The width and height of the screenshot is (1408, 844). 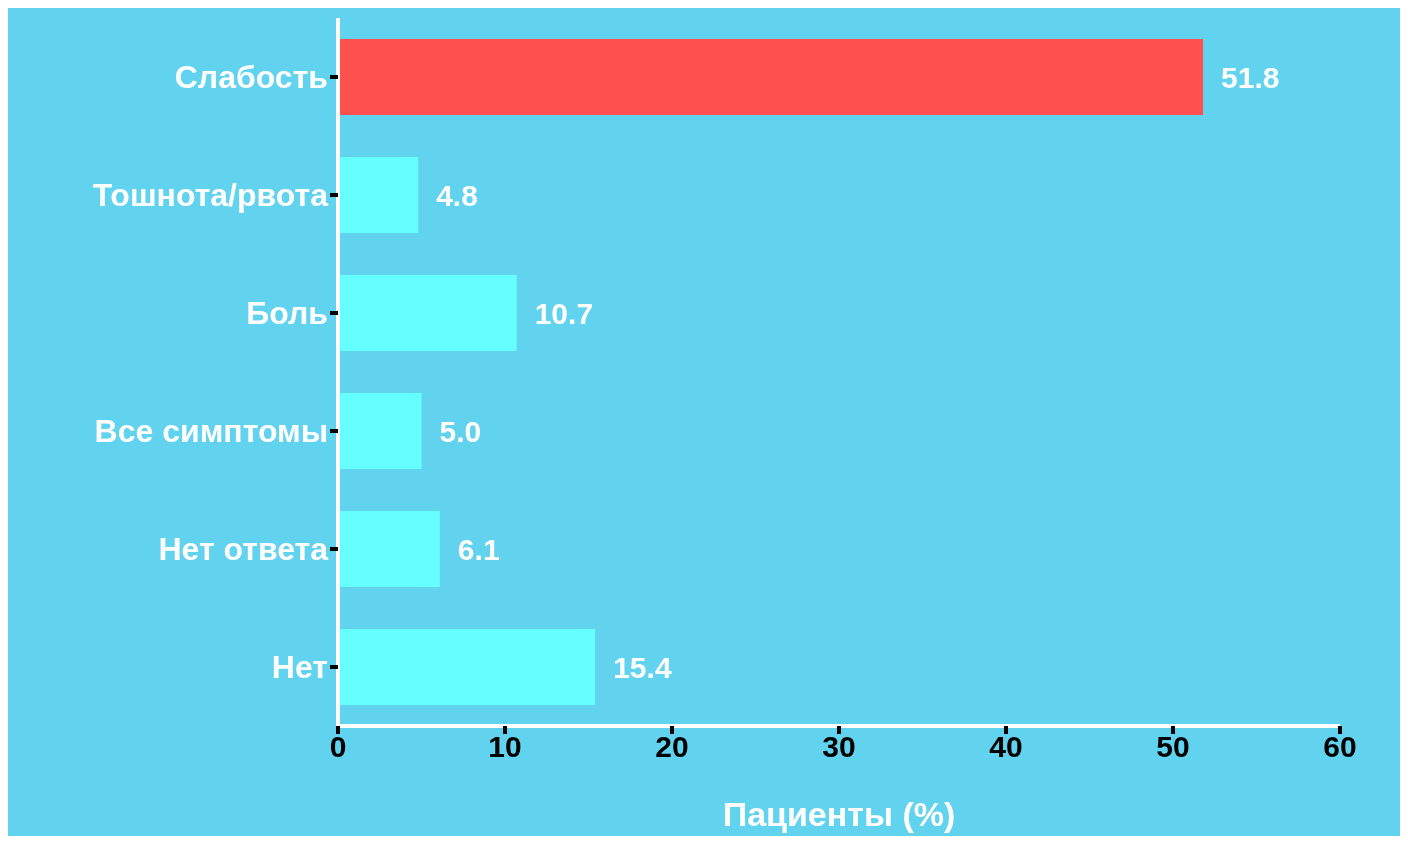 I want to click on x-tick-label: 10, so click(x=505, y=747).